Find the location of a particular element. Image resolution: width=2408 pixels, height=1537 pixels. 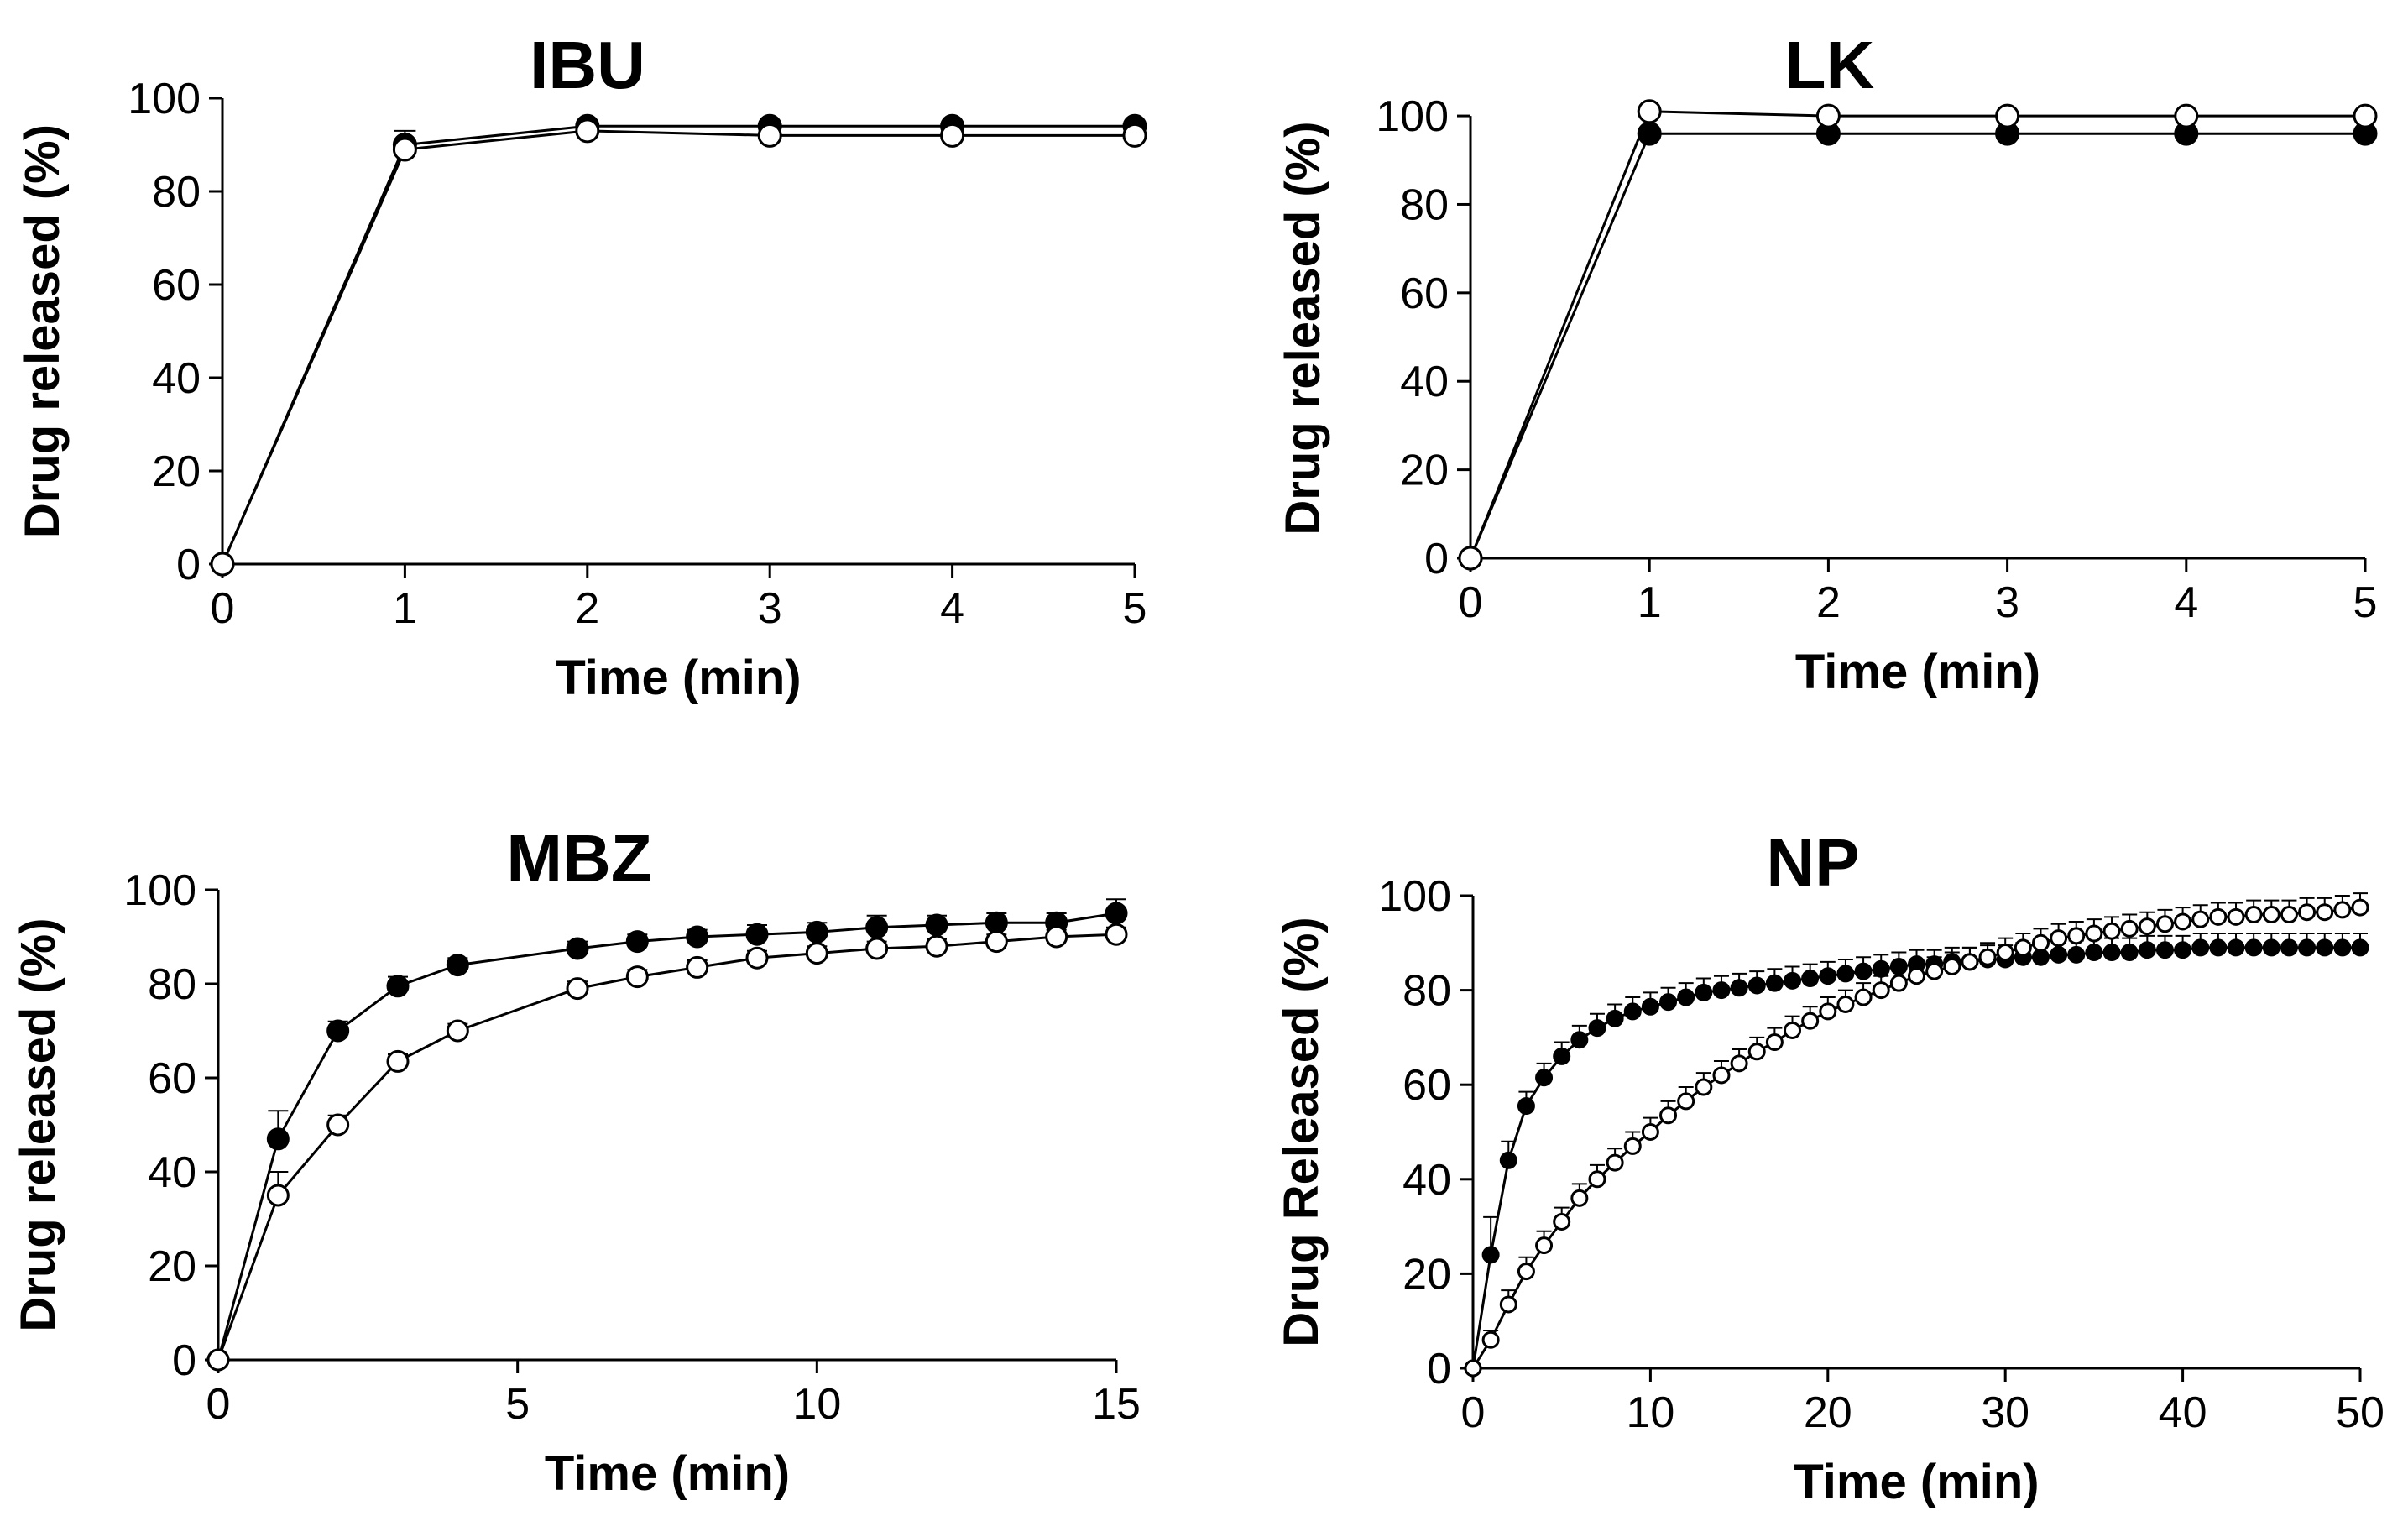

x-tick-label: 2 is located at coordinates (587, 608).